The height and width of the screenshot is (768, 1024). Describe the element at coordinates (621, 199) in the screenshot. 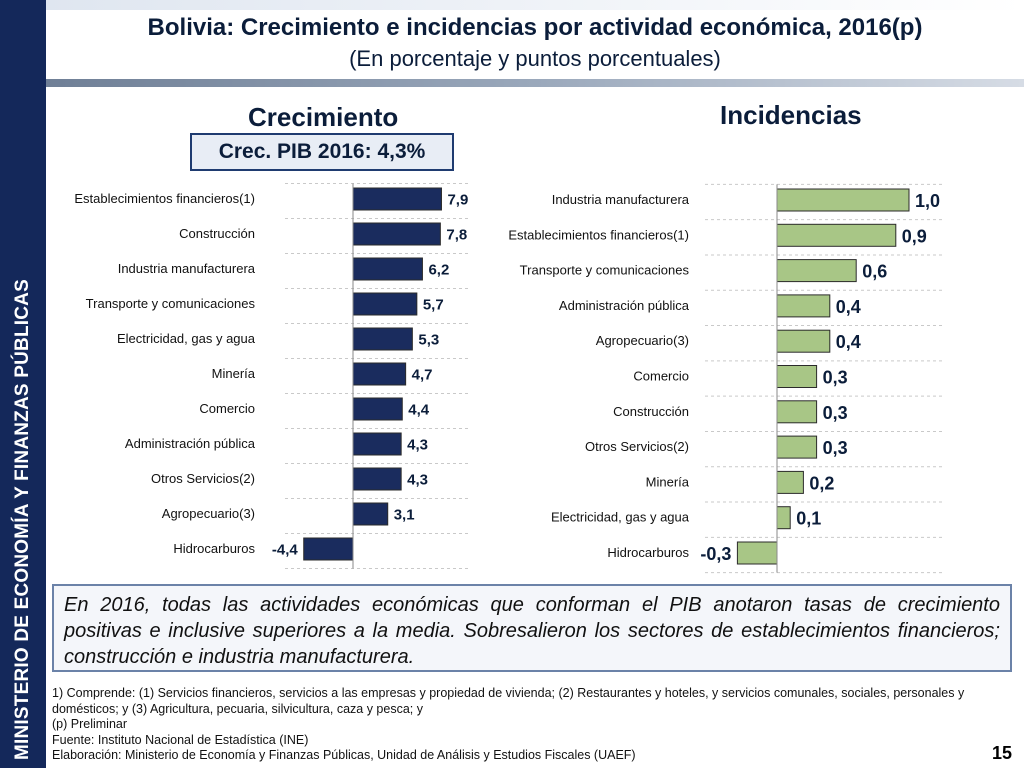

I see `incidence-category-label: Industria manufacturera` at that location.